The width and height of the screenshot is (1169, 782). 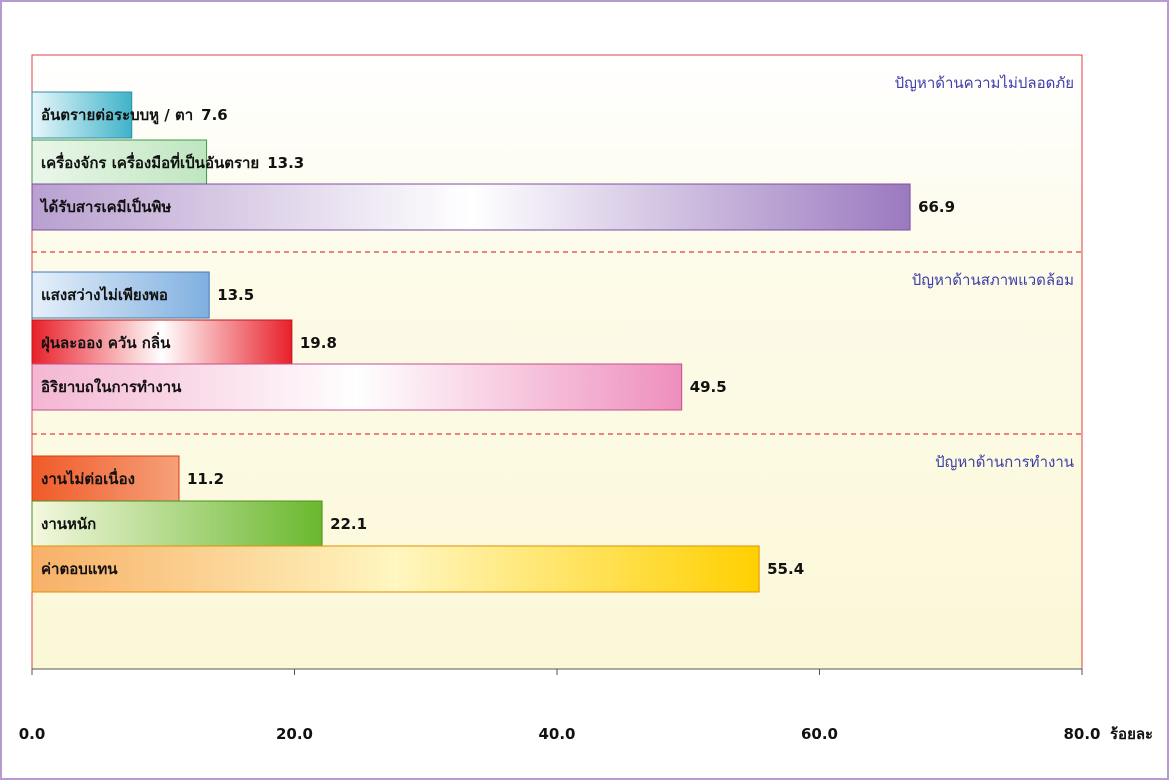 What do you see at coordinates (348, 524) in the screenshot?
I see `value-label: 22.1` at bounding box center [348, 524].